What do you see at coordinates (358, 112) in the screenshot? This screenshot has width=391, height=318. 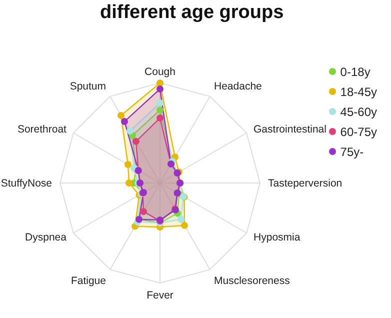 I see `legend-label: 45-60y` at bounding box center [358, 112].